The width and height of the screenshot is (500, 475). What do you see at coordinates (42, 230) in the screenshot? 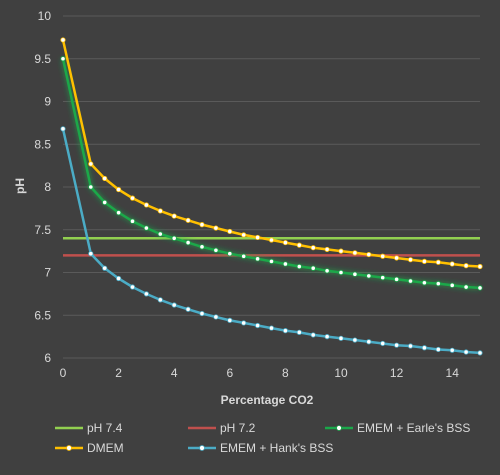
I see `y-tick-label: 7.5` at bounding box center [42, 230].